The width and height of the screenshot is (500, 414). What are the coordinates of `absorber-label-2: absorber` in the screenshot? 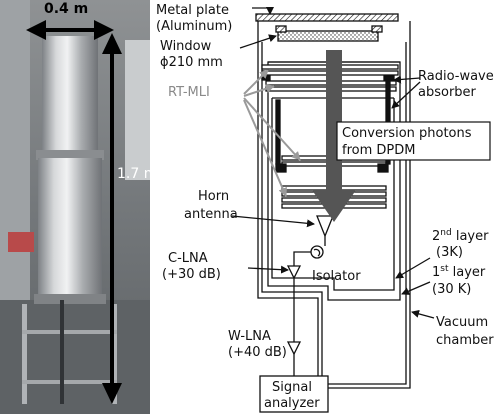 It's located at (447, 92).